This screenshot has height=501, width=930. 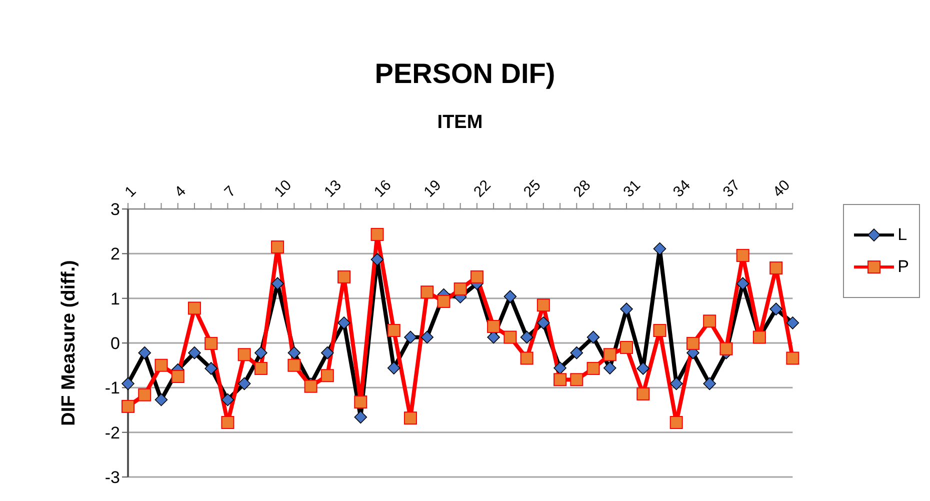 I want to click on x-tick-label: 25, so click(x=532, y=188).